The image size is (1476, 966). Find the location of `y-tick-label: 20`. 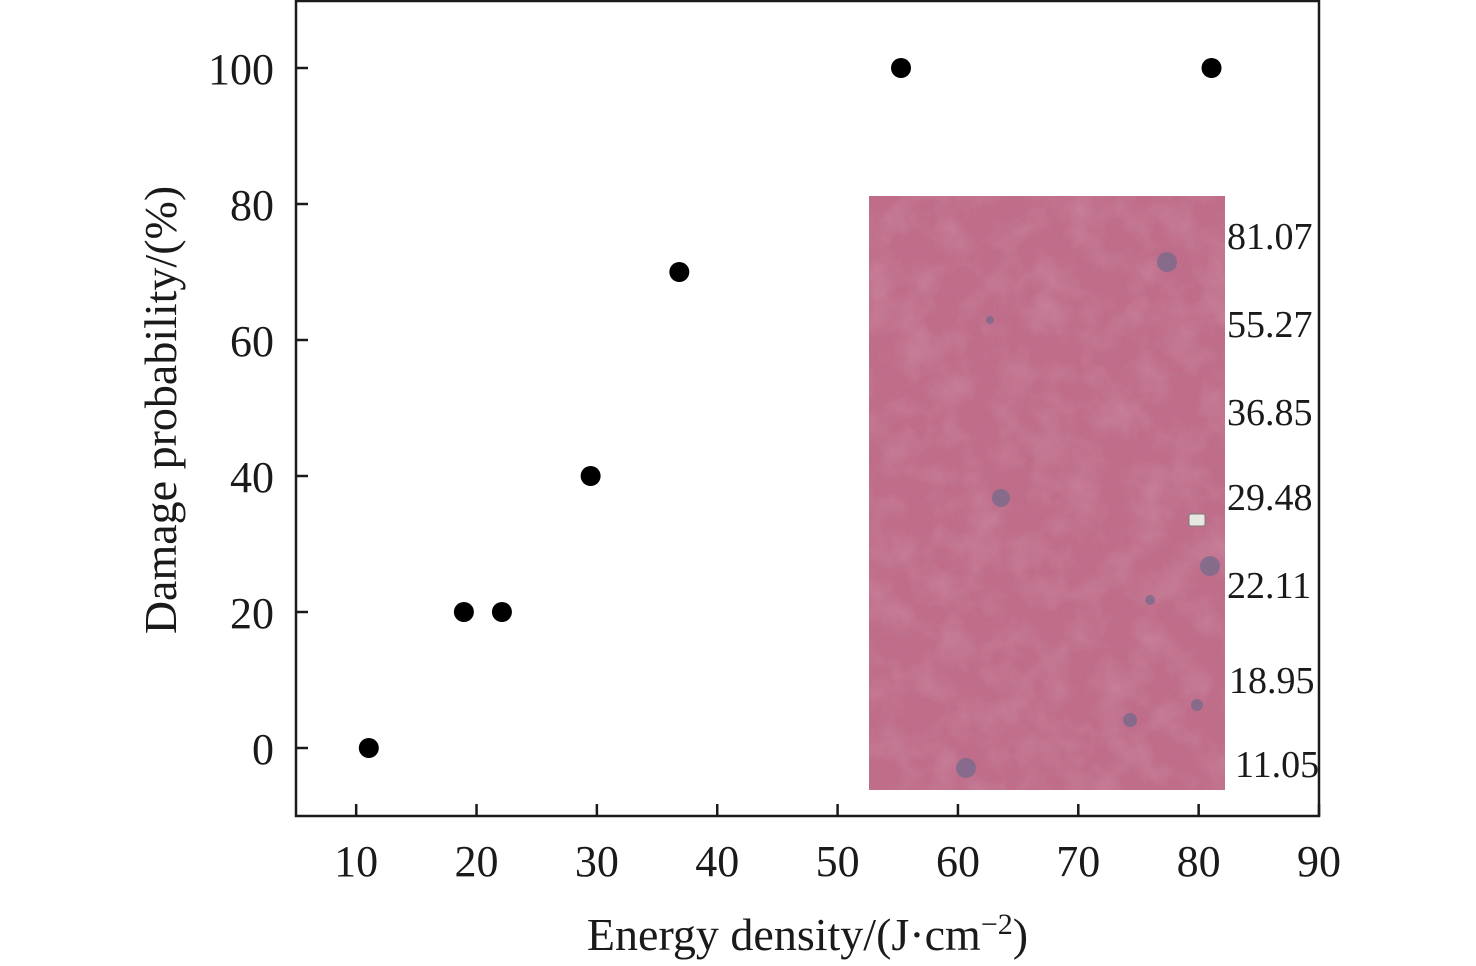

y-tick-label: 20 is located at coordinates (252, 613).